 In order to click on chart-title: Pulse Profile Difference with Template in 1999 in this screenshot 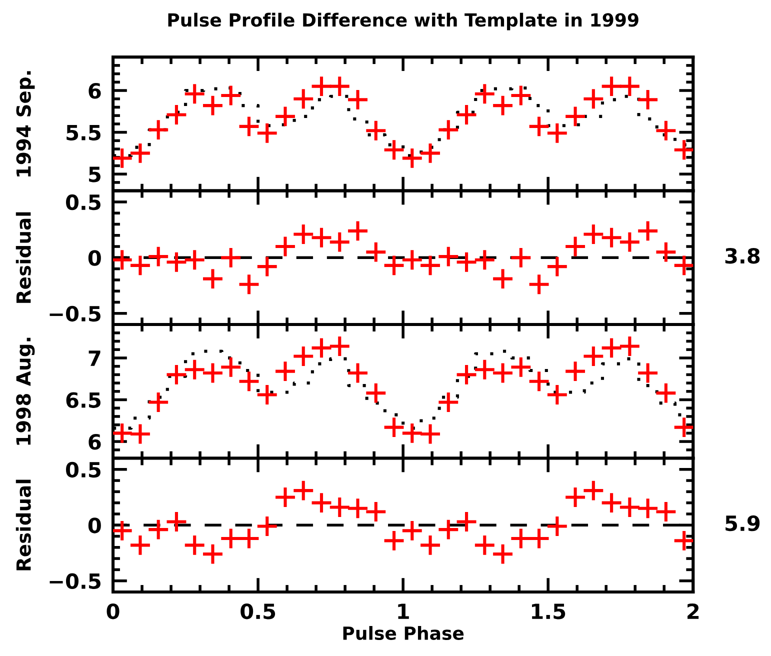, I will do `click(403, 21)`.